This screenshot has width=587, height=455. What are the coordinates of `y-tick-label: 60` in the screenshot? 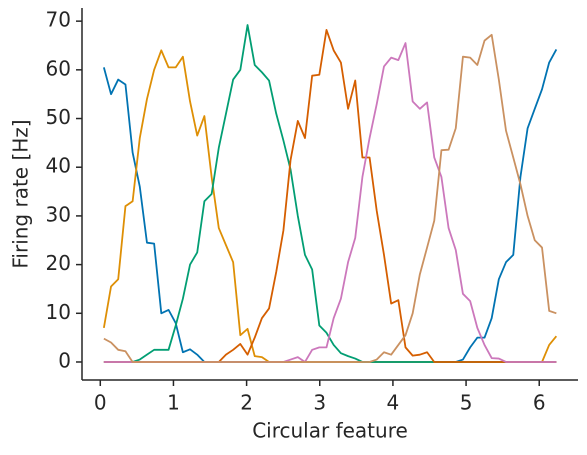 It's located at (58, 68).